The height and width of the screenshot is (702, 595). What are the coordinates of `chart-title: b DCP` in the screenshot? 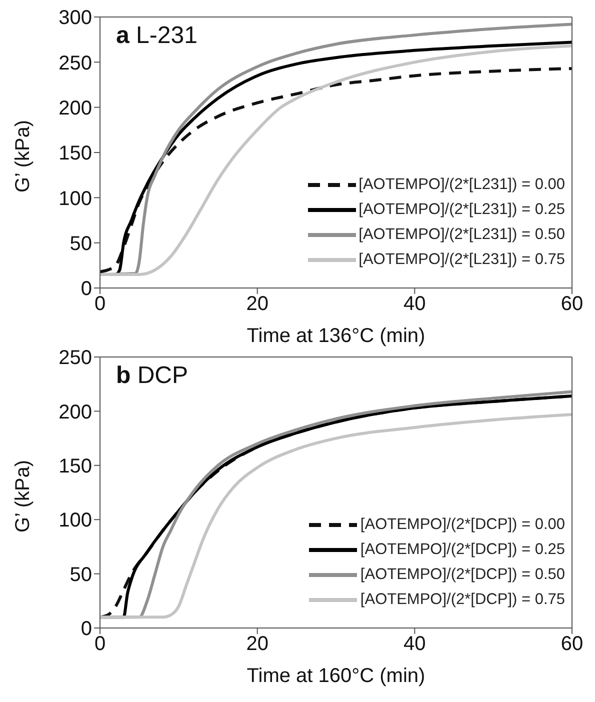 It's located at (152, 376).